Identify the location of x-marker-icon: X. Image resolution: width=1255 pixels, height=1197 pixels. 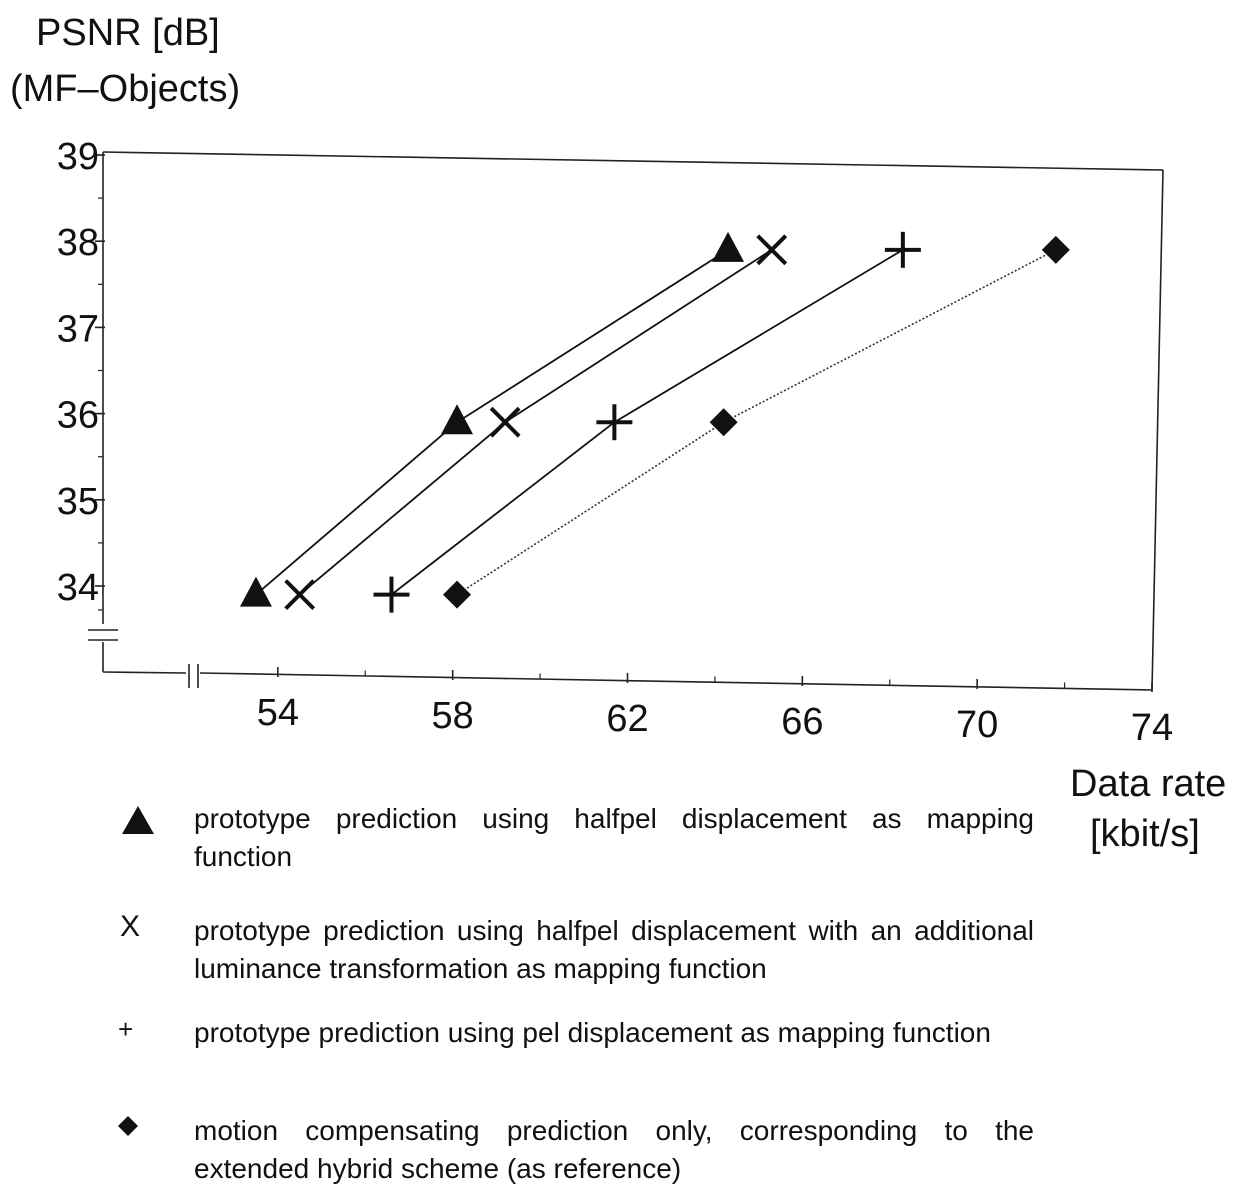
(130, 926).